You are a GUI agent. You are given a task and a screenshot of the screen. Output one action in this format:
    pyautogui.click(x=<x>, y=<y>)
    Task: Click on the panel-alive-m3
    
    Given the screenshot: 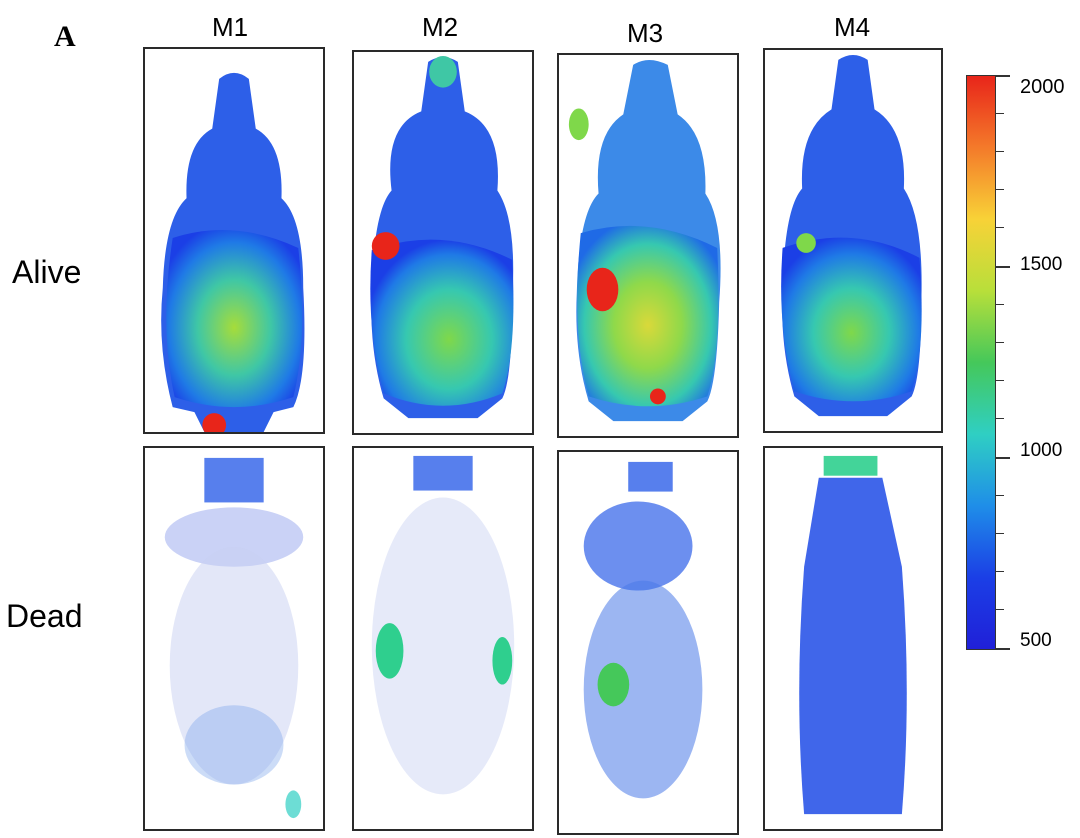 What is the action you would take?
    pyautogui.click(x=648, y=245)
    